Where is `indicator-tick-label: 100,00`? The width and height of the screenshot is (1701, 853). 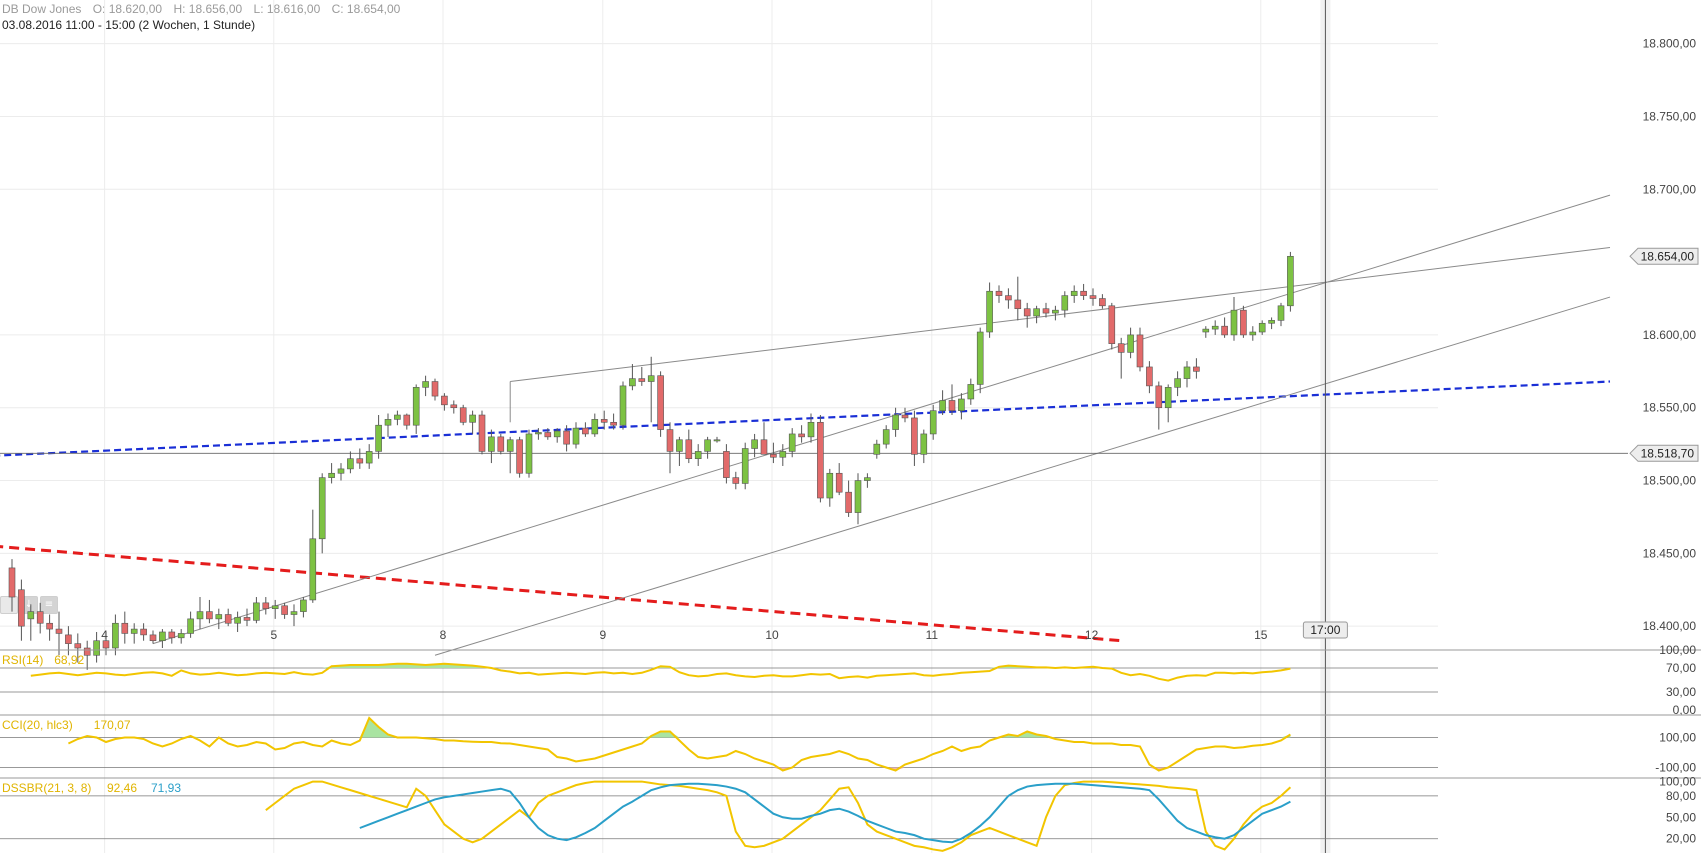
indicator-tick-label: 100,00 is located at coordinates (1677, 650).